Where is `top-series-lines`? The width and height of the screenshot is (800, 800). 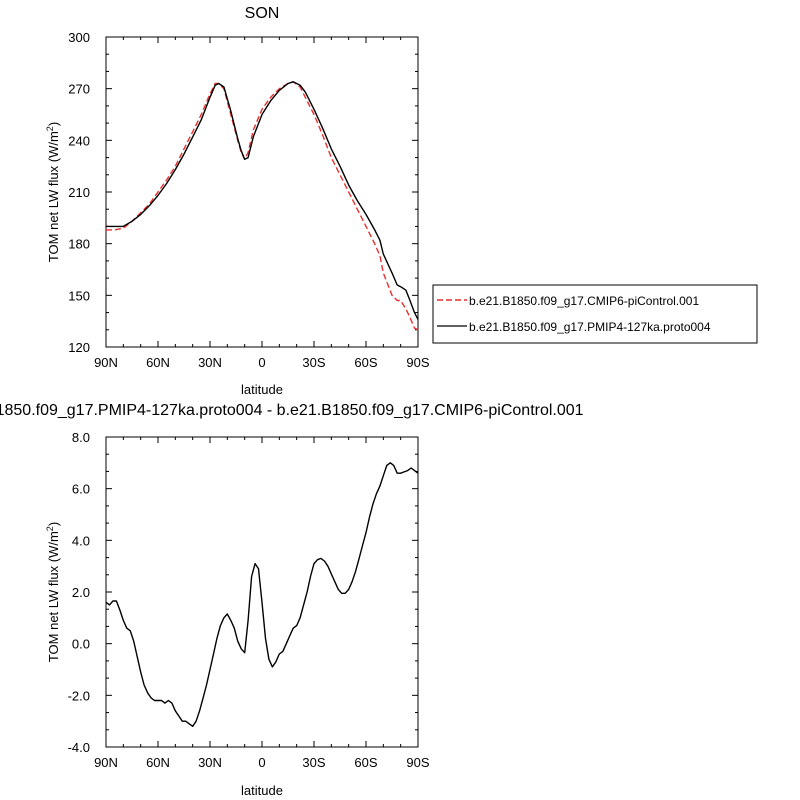
top-series-lines is located at coordinates (262, 206).